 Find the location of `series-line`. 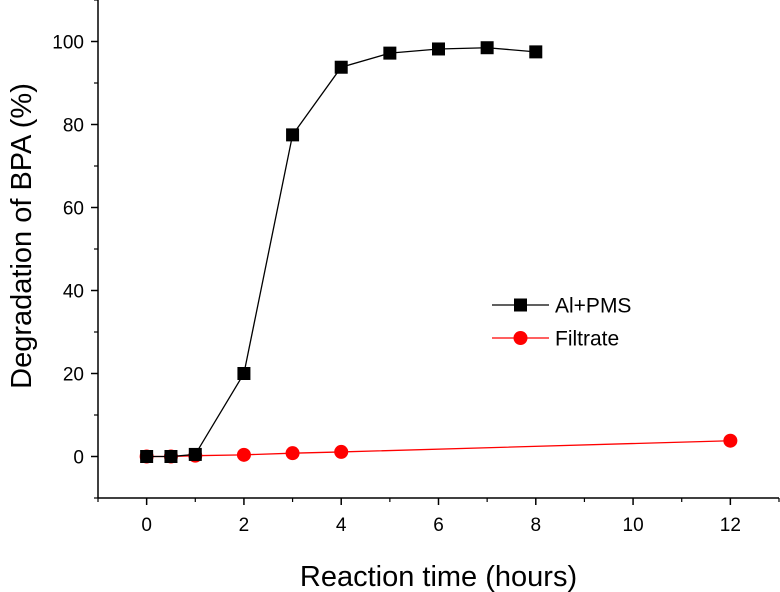

series-line is located at coordinates (438, 449).